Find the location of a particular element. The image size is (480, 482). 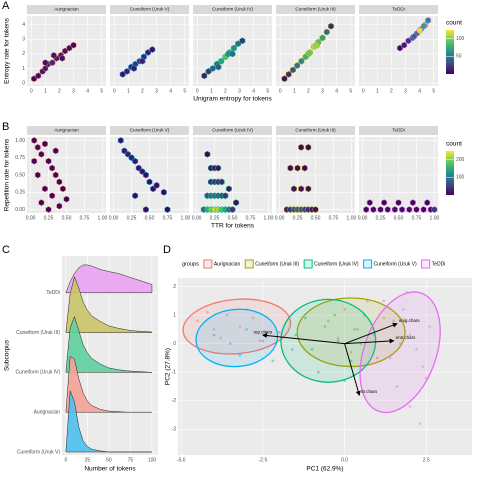

x-tick-label: 25 is located at coordinates (88, 460).